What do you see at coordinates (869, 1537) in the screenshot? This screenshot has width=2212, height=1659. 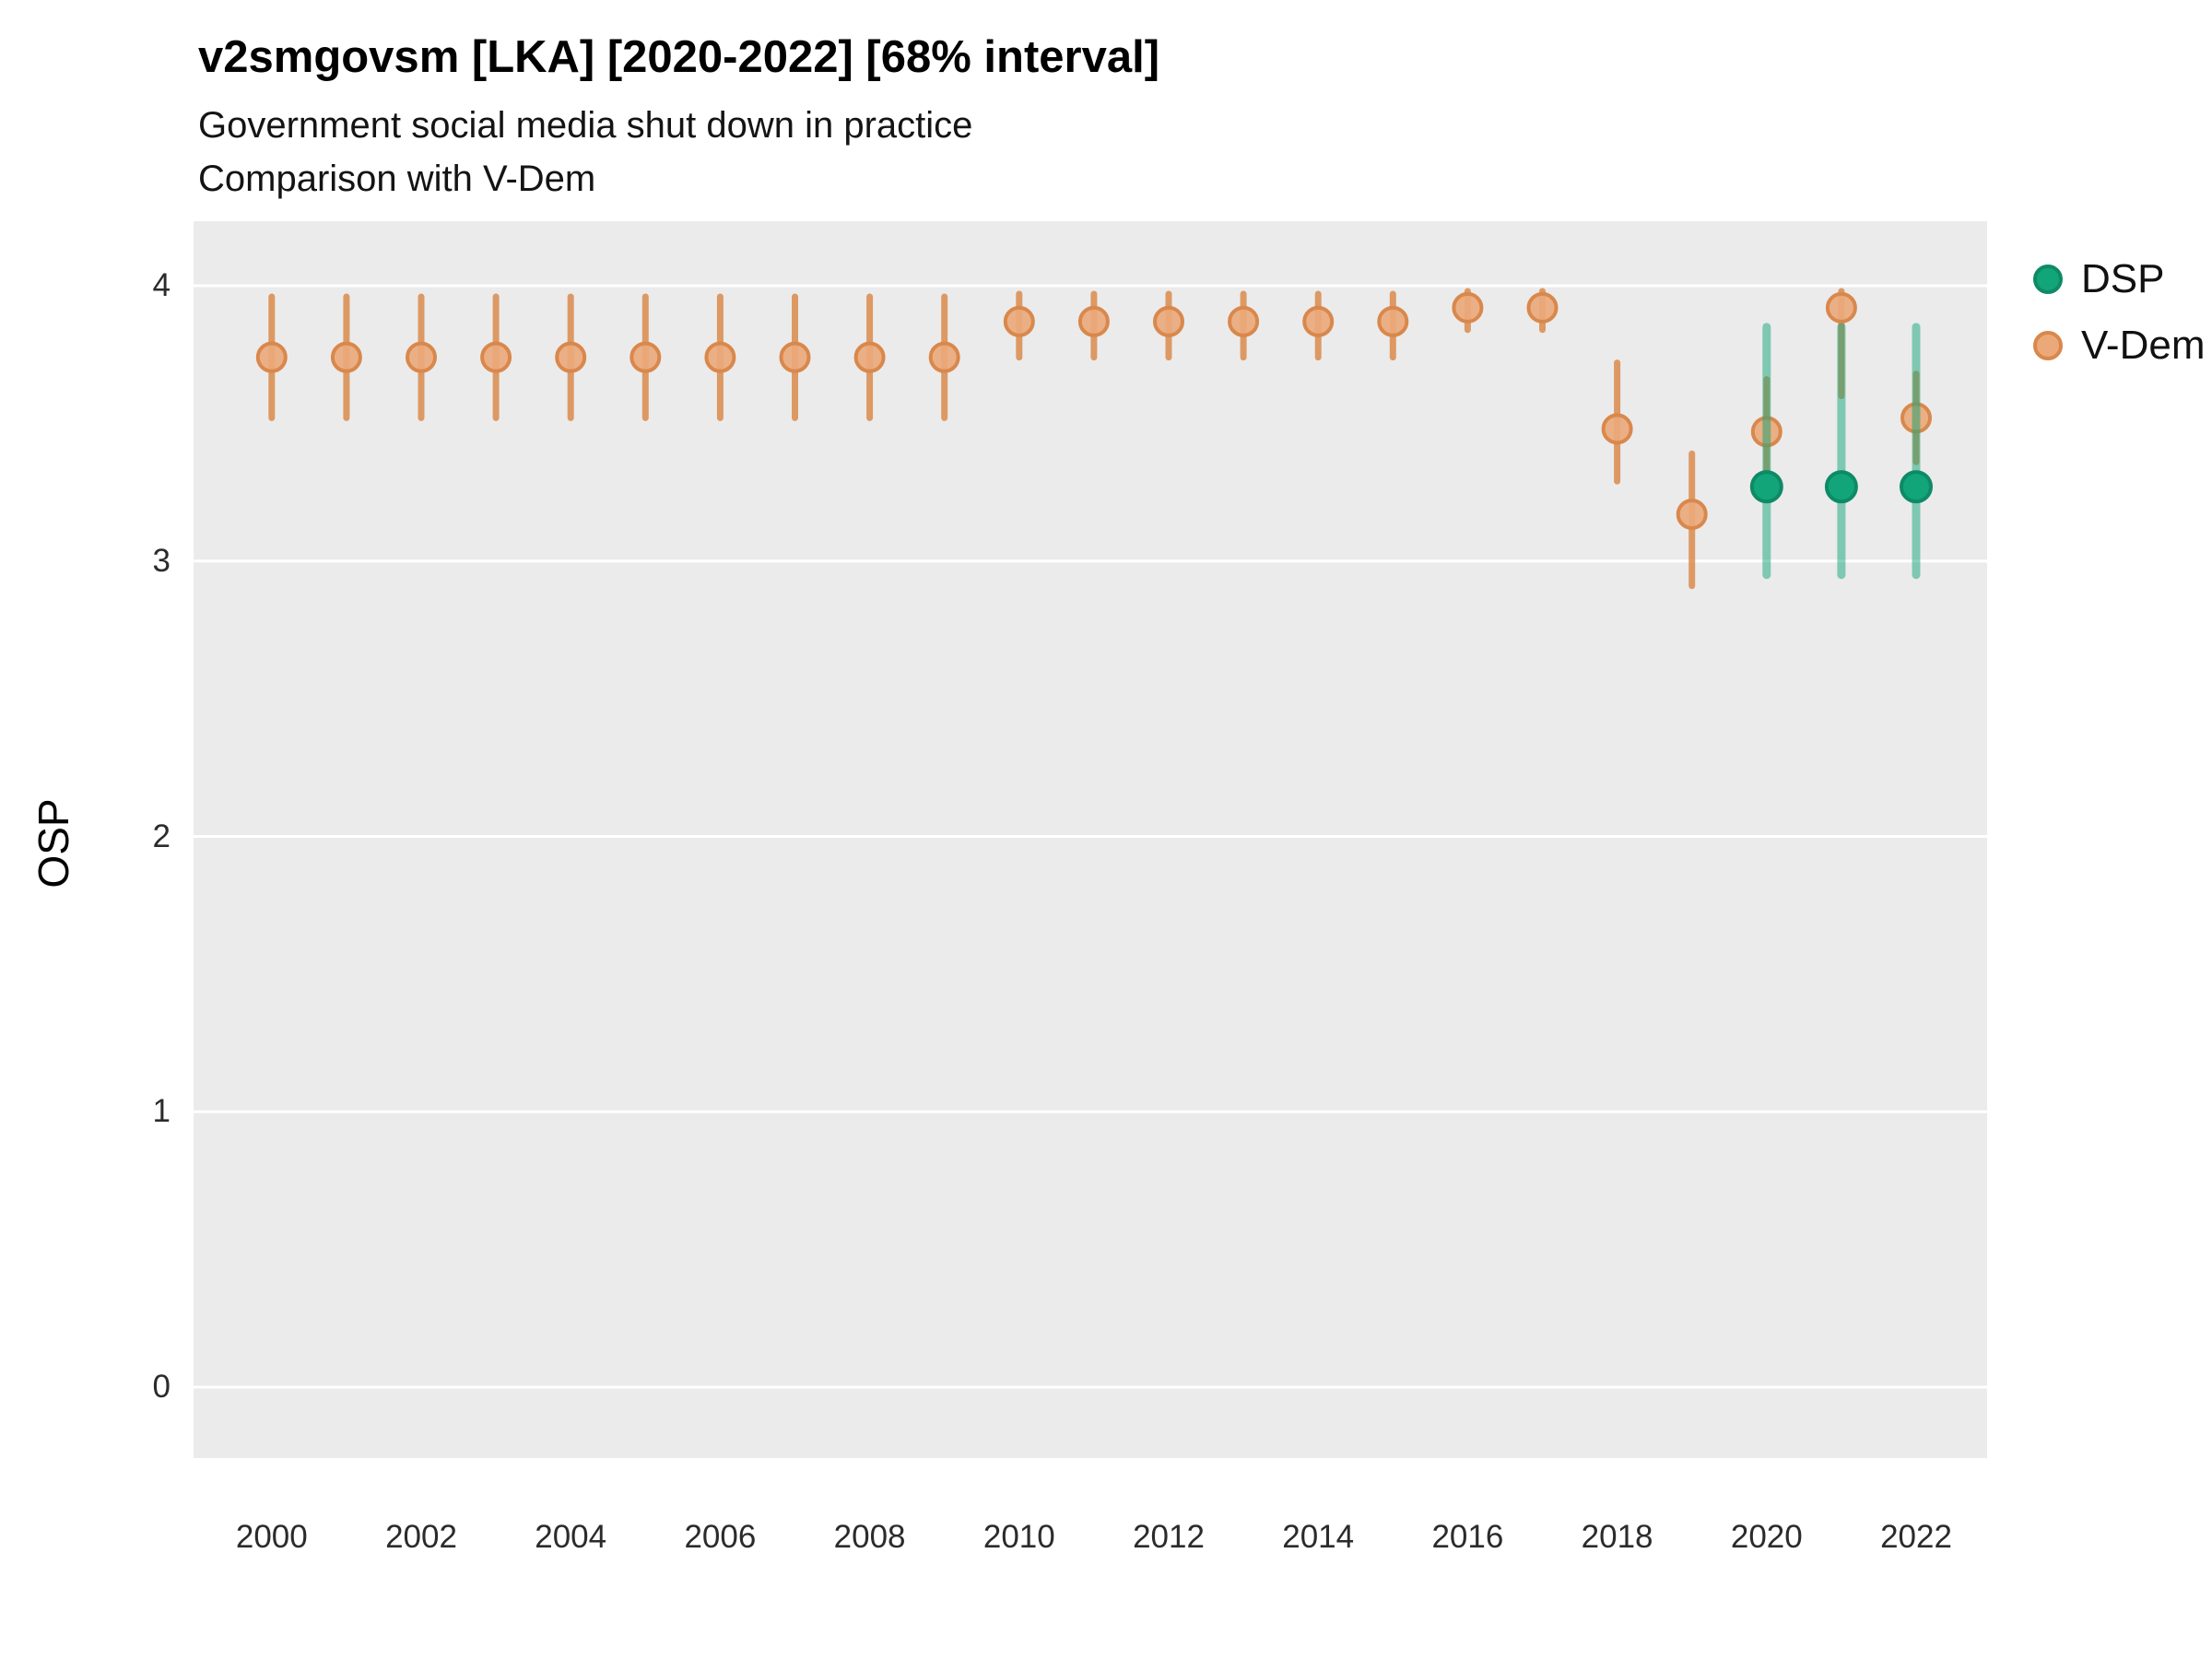 I see `x-tick-label: 2008` at bounding box center [869, 1537].